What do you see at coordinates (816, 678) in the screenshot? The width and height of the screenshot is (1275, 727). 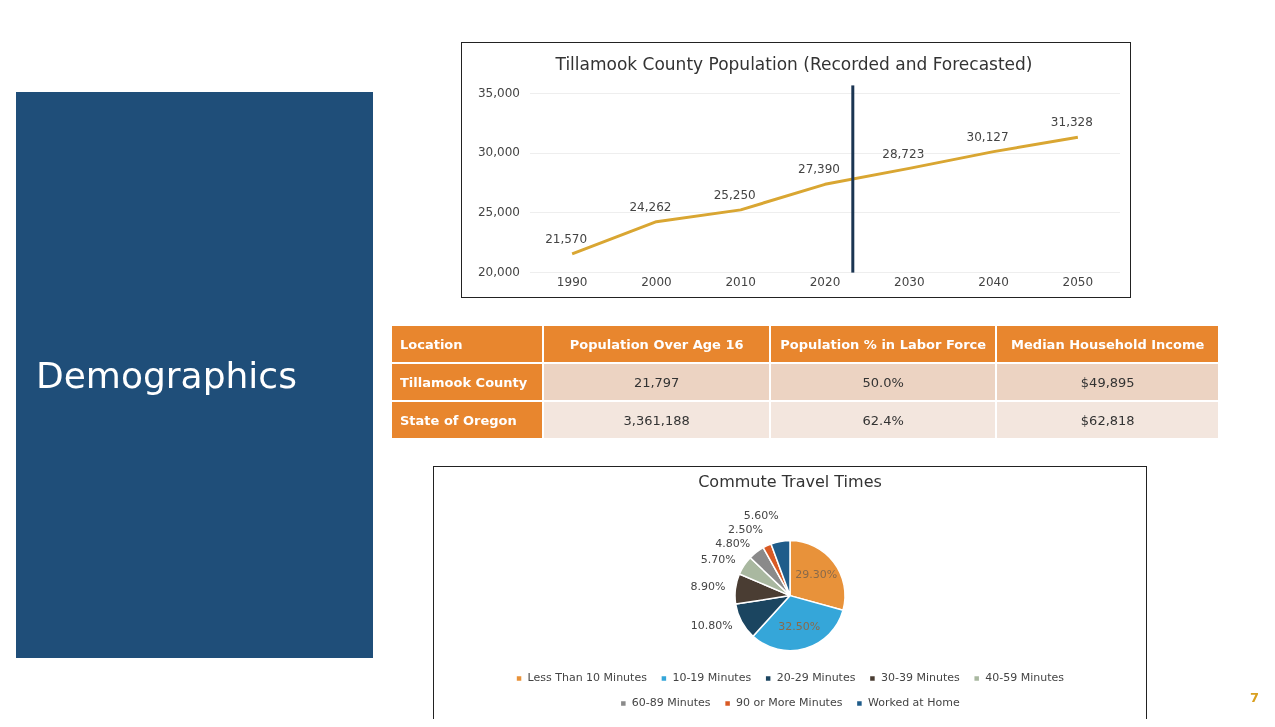 I see `legend-label: 20-29 Minutes` at bounding box center [816, 678].